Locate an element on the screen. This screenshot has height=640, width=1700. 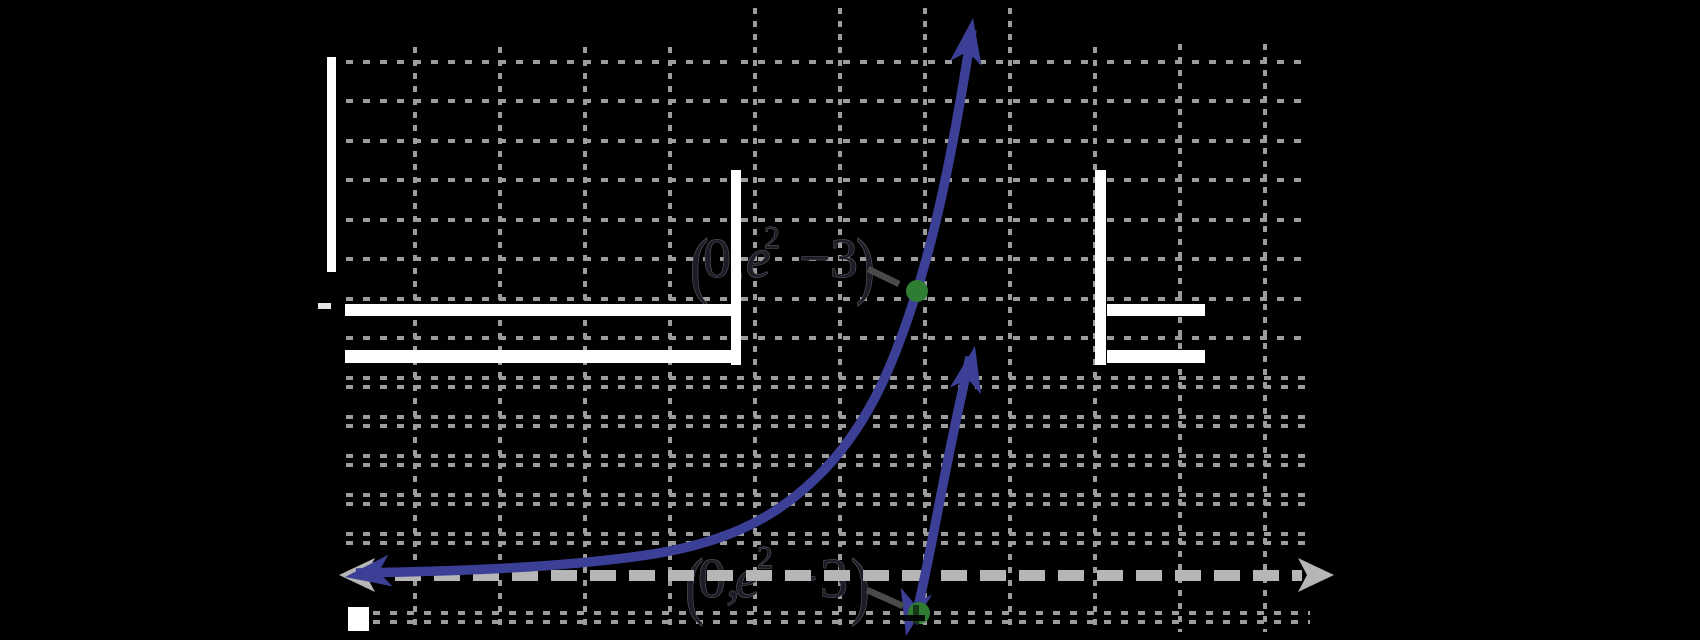
axis-right-arrow-icon is located at coordinates (1316, 575).